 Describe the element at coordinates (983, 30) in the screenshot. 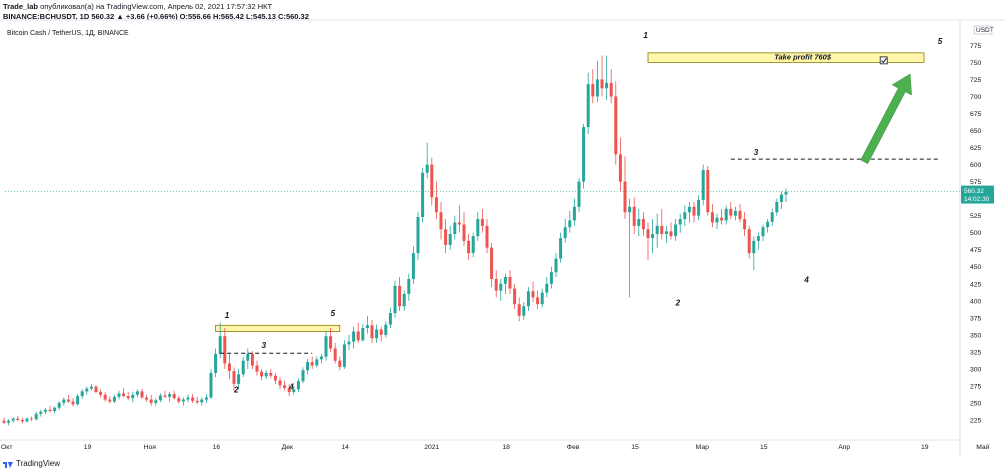

I see `currency-box` at that location.